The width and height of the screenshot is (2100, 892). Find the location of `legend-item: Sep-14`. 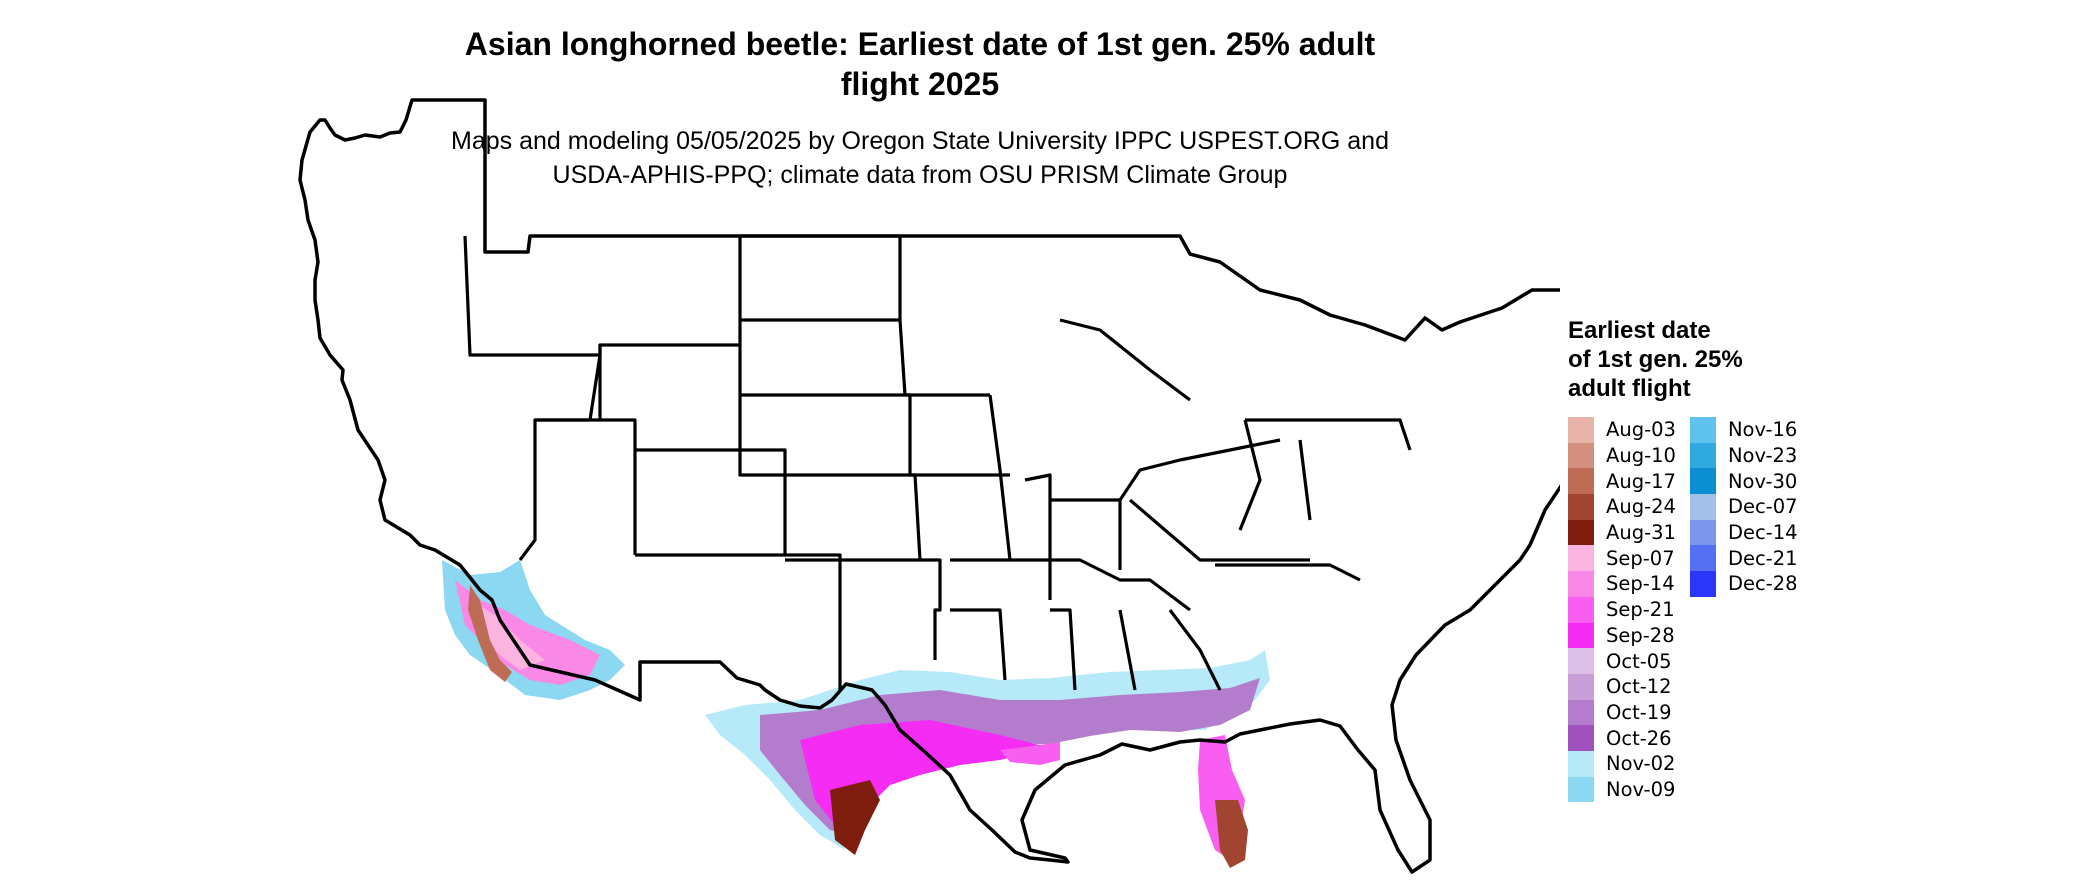

legend-item: Sep-14 is located at coordinates (1622, 584).